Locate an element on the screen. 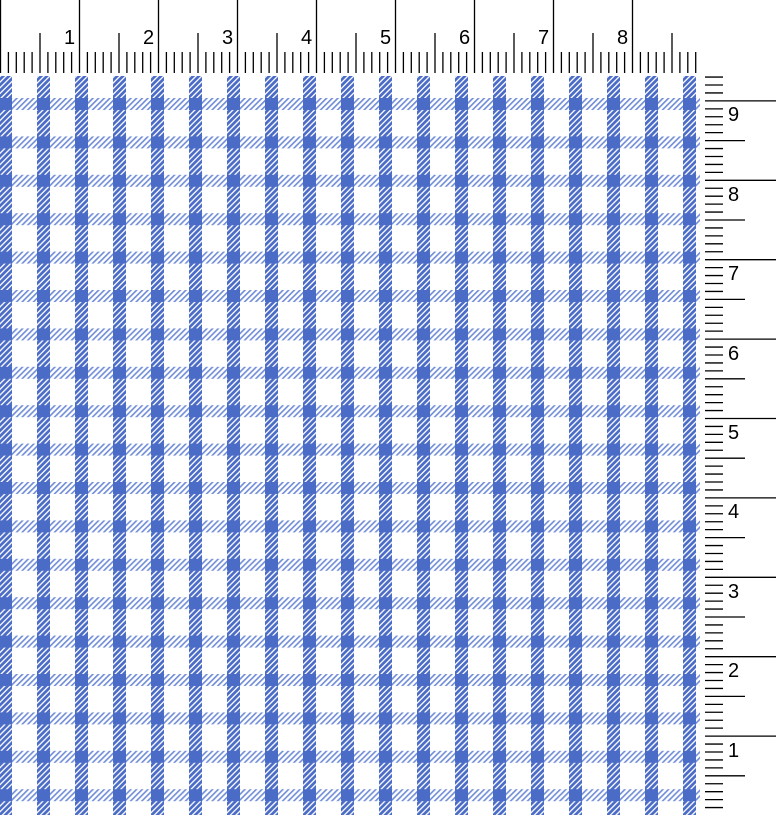 The height and width of the screenshot is (815, 776). right-ruler-label: 2 is located at coordinates (734, 671).